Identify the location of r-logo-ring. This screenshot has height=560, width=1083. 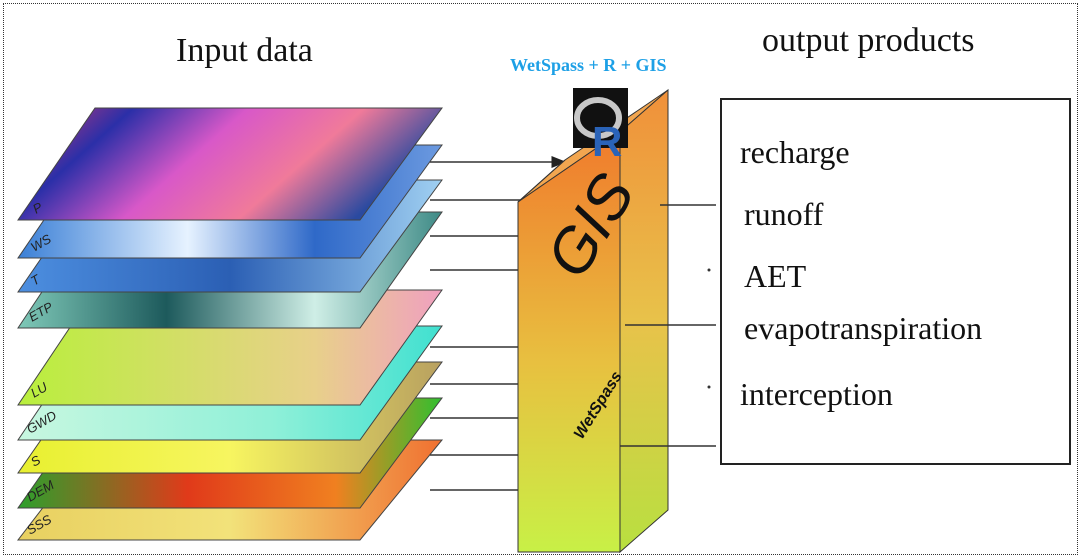
(598, 118).